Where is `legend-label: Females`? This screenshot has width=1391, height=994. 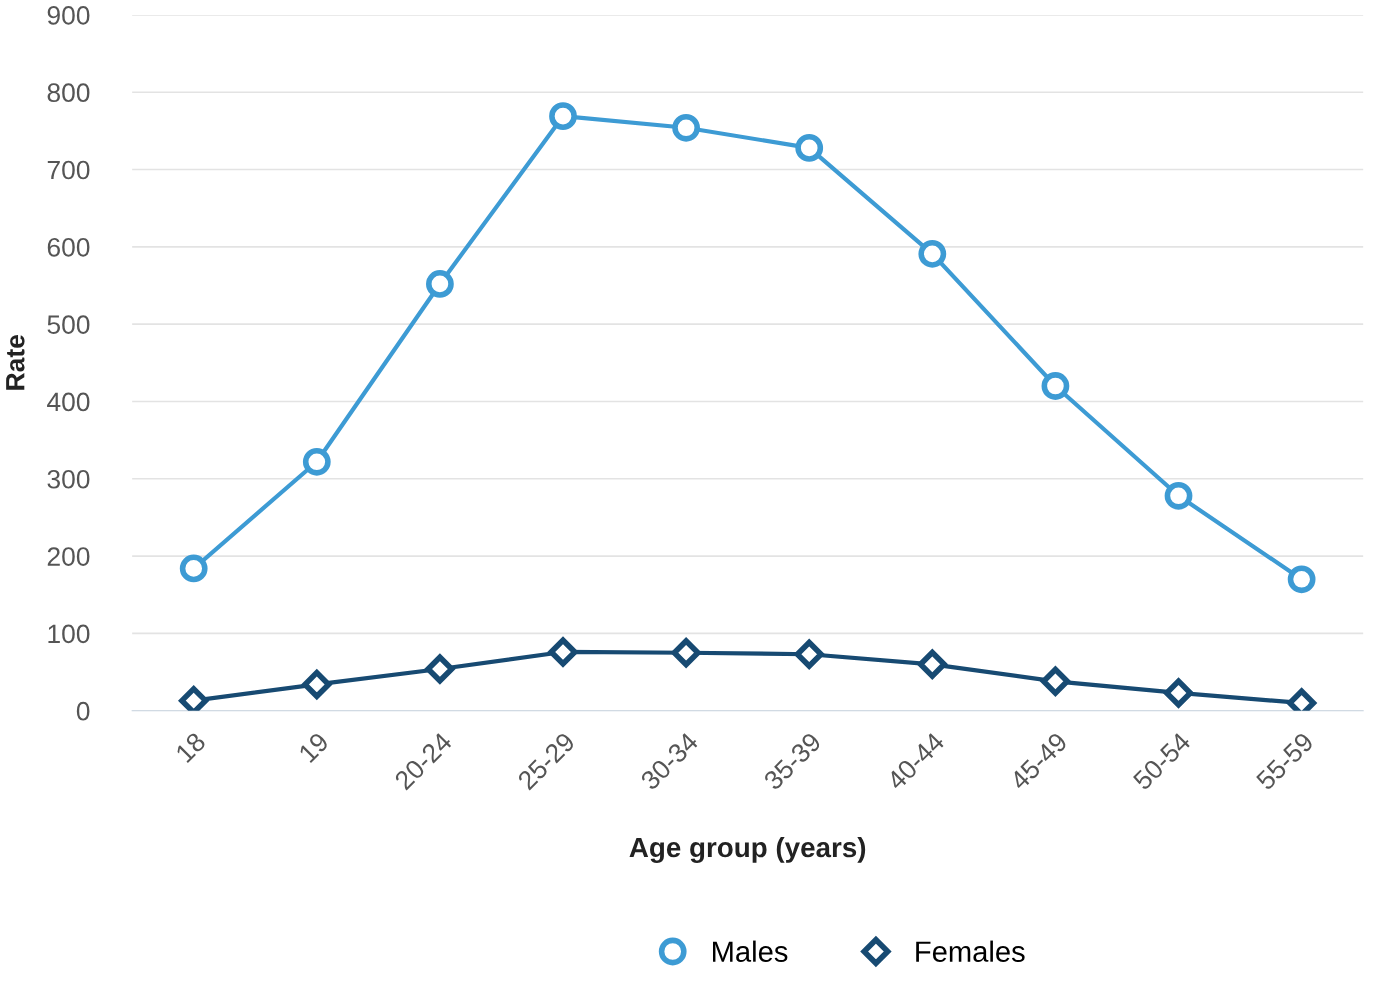
legend-label: Females is located at coordinates (970, 951).